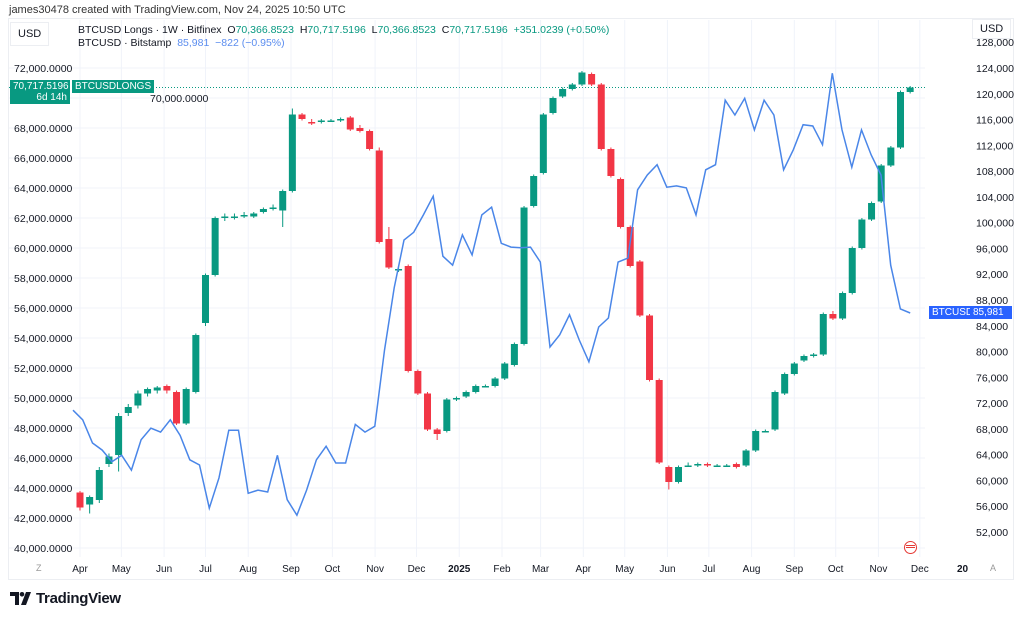  I want to click on right-tick-label: 64,000, so click(992, 456).